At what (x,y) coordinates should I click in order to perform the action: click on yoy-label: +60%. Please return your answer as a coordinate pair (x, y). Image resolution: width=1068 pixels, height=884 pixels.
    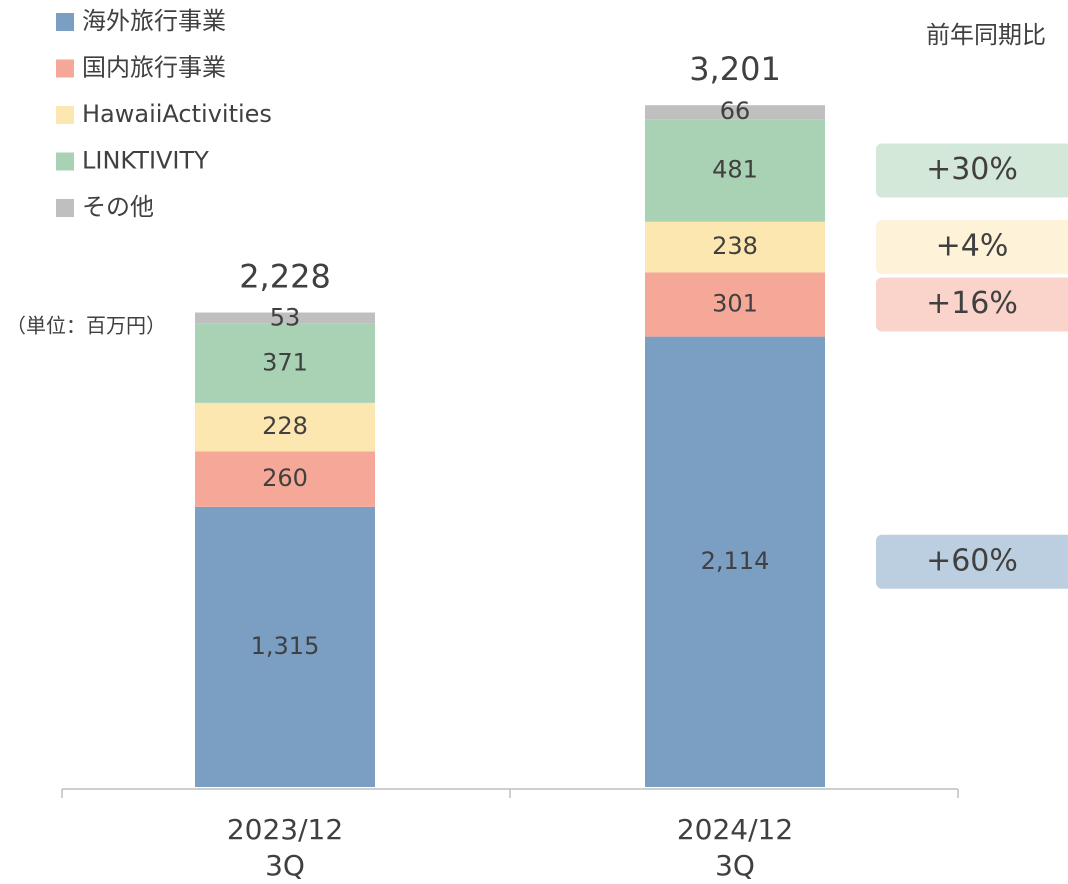
    Looking at the image, I should click on (972, 560).